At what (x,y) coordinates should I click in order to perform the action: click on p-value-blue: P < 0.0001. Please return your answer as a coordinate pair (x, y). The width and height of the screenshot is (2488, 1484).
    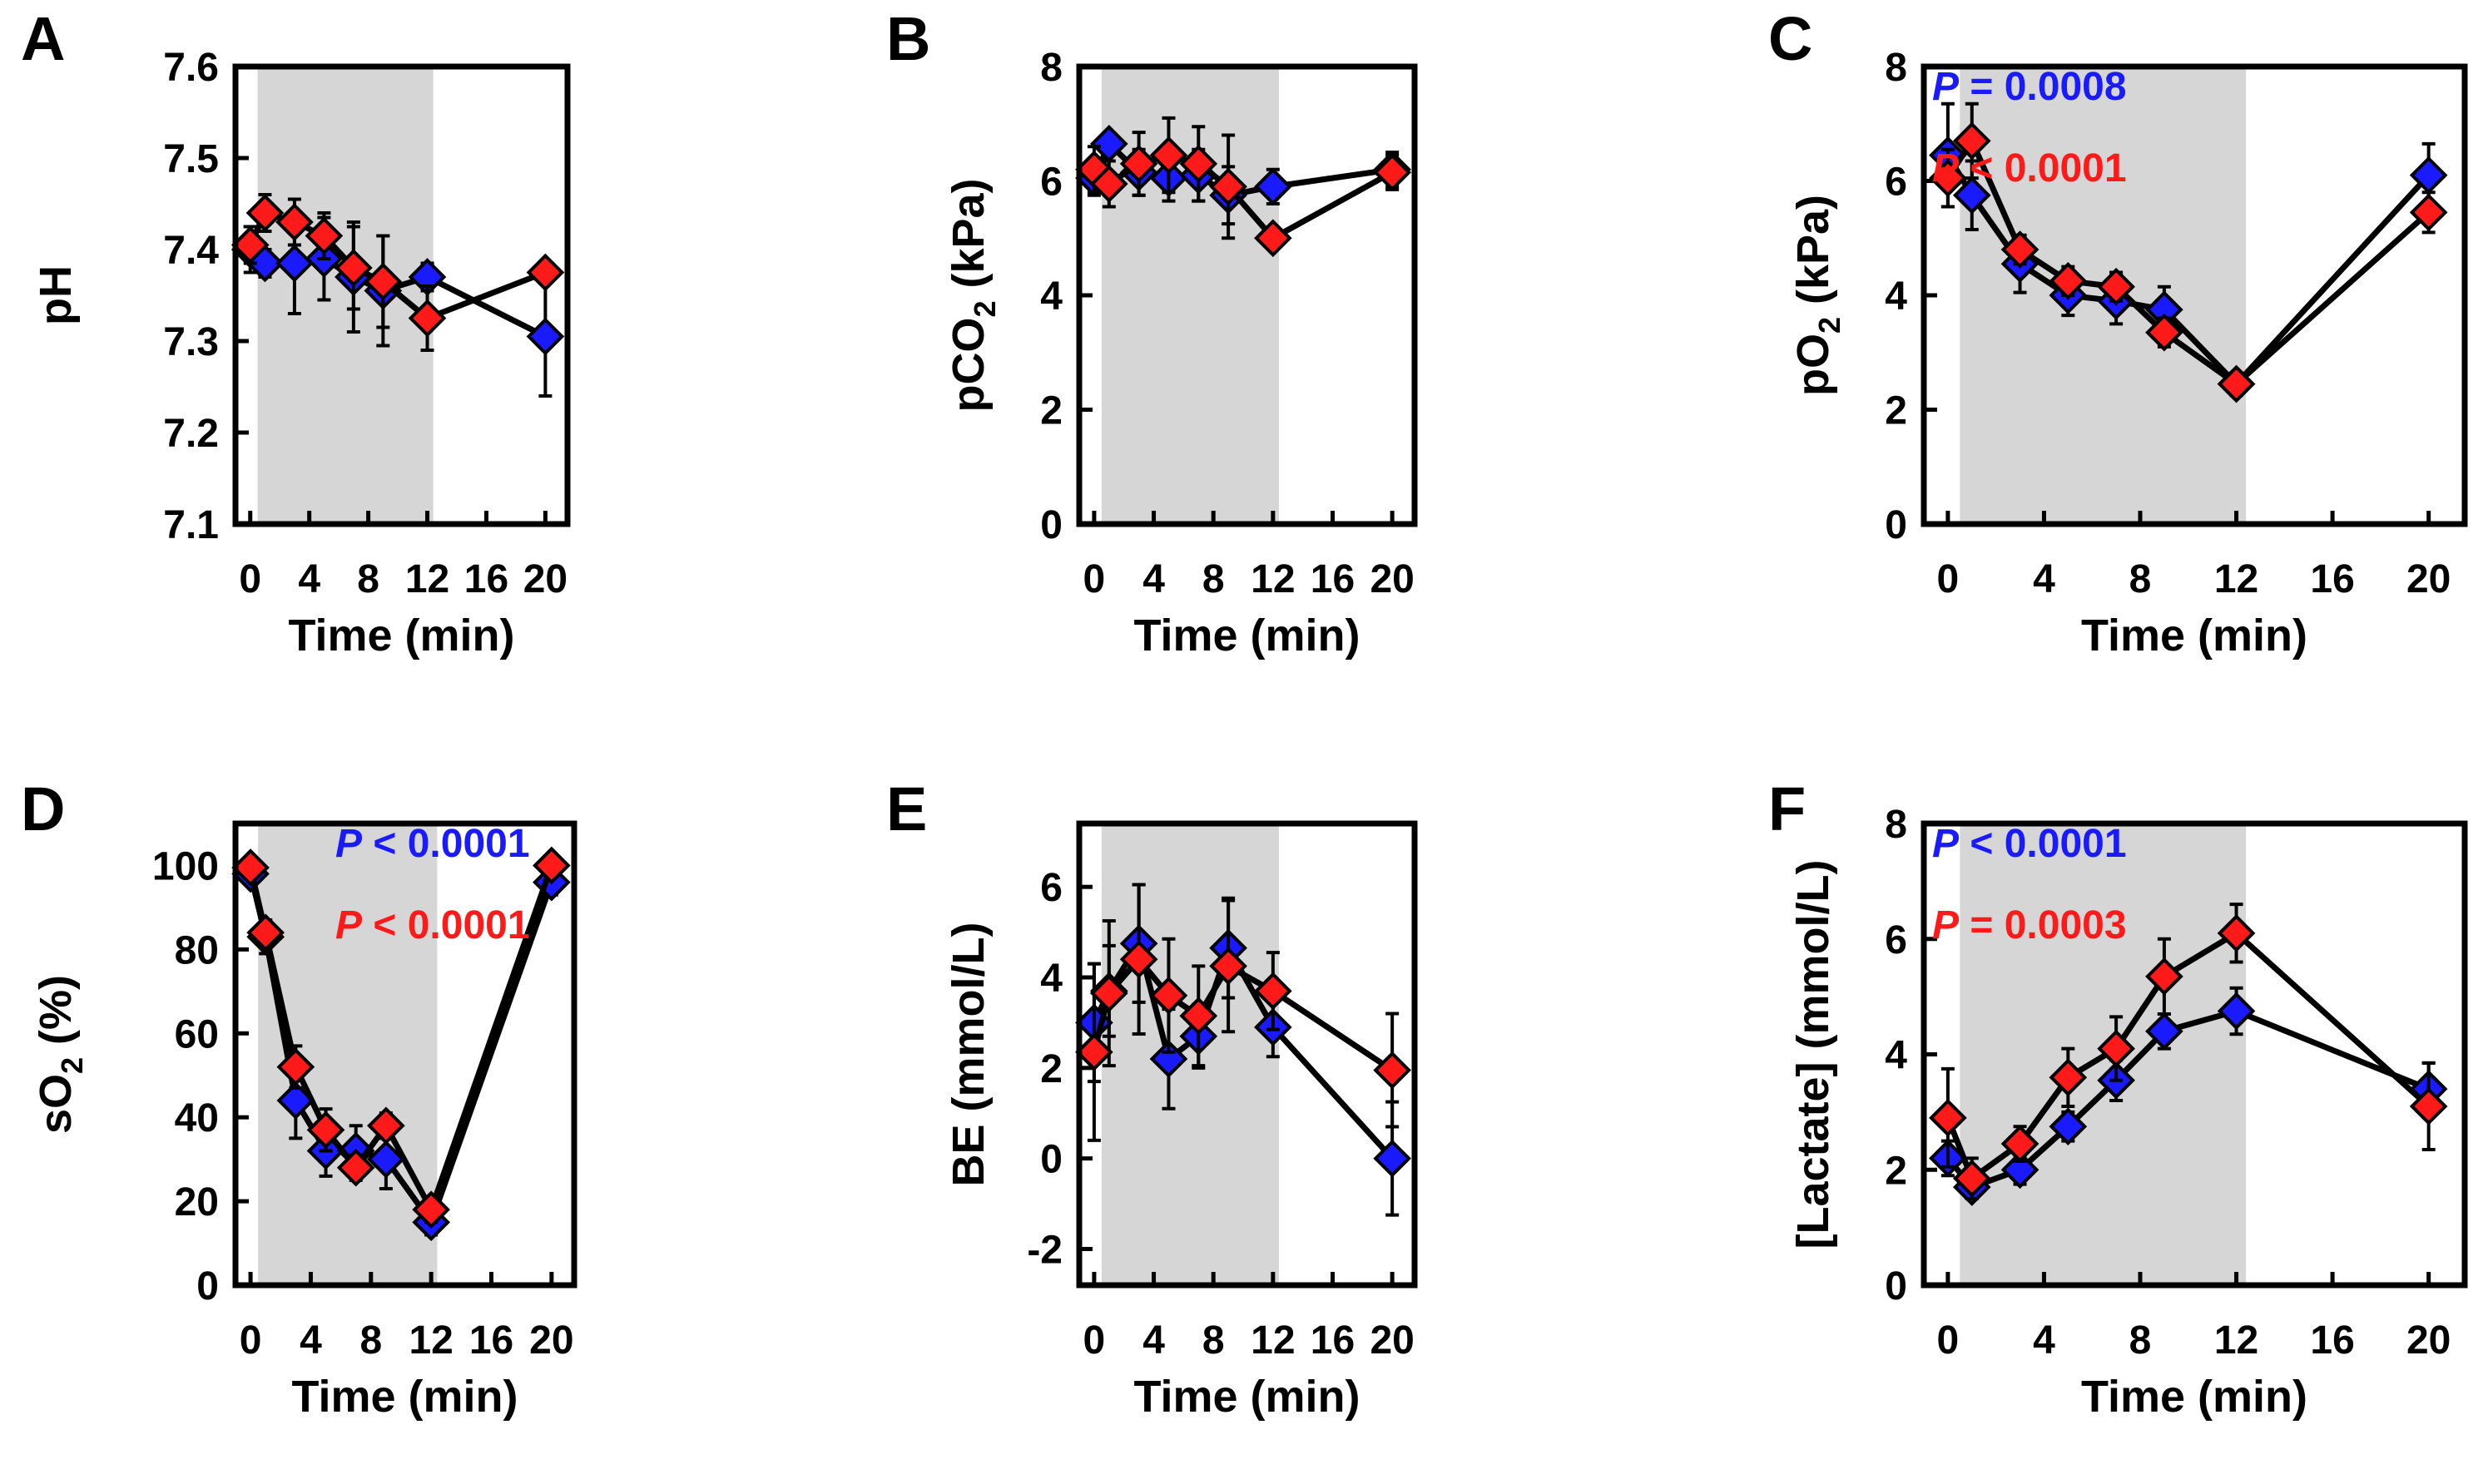
    Looking at the image, I should click on (2029, 844).